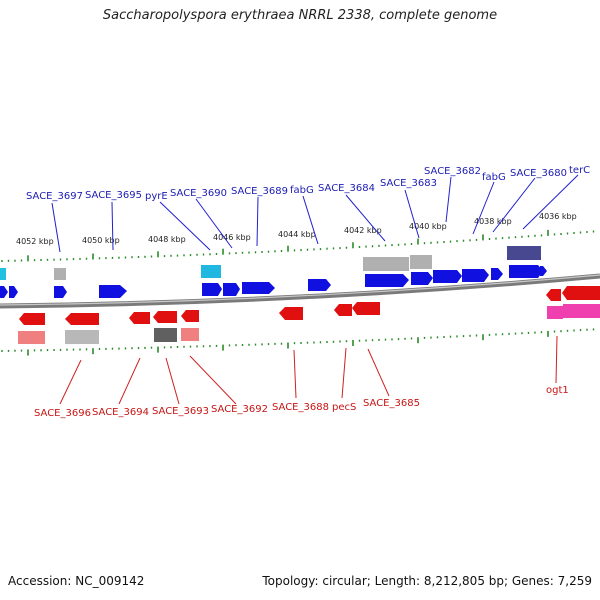  What do you see at coordinates (300, 407) in the screenshot?
I see `gene-label: SACE_3688` at bounding box center [300, 407].